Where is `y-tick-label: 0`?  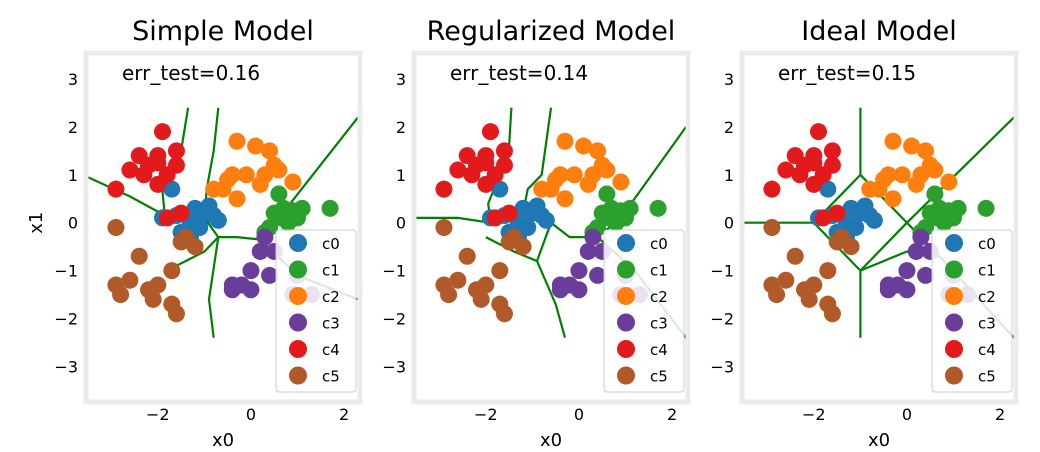
y-tick-label: 0 is located at coordinates (73, 223).